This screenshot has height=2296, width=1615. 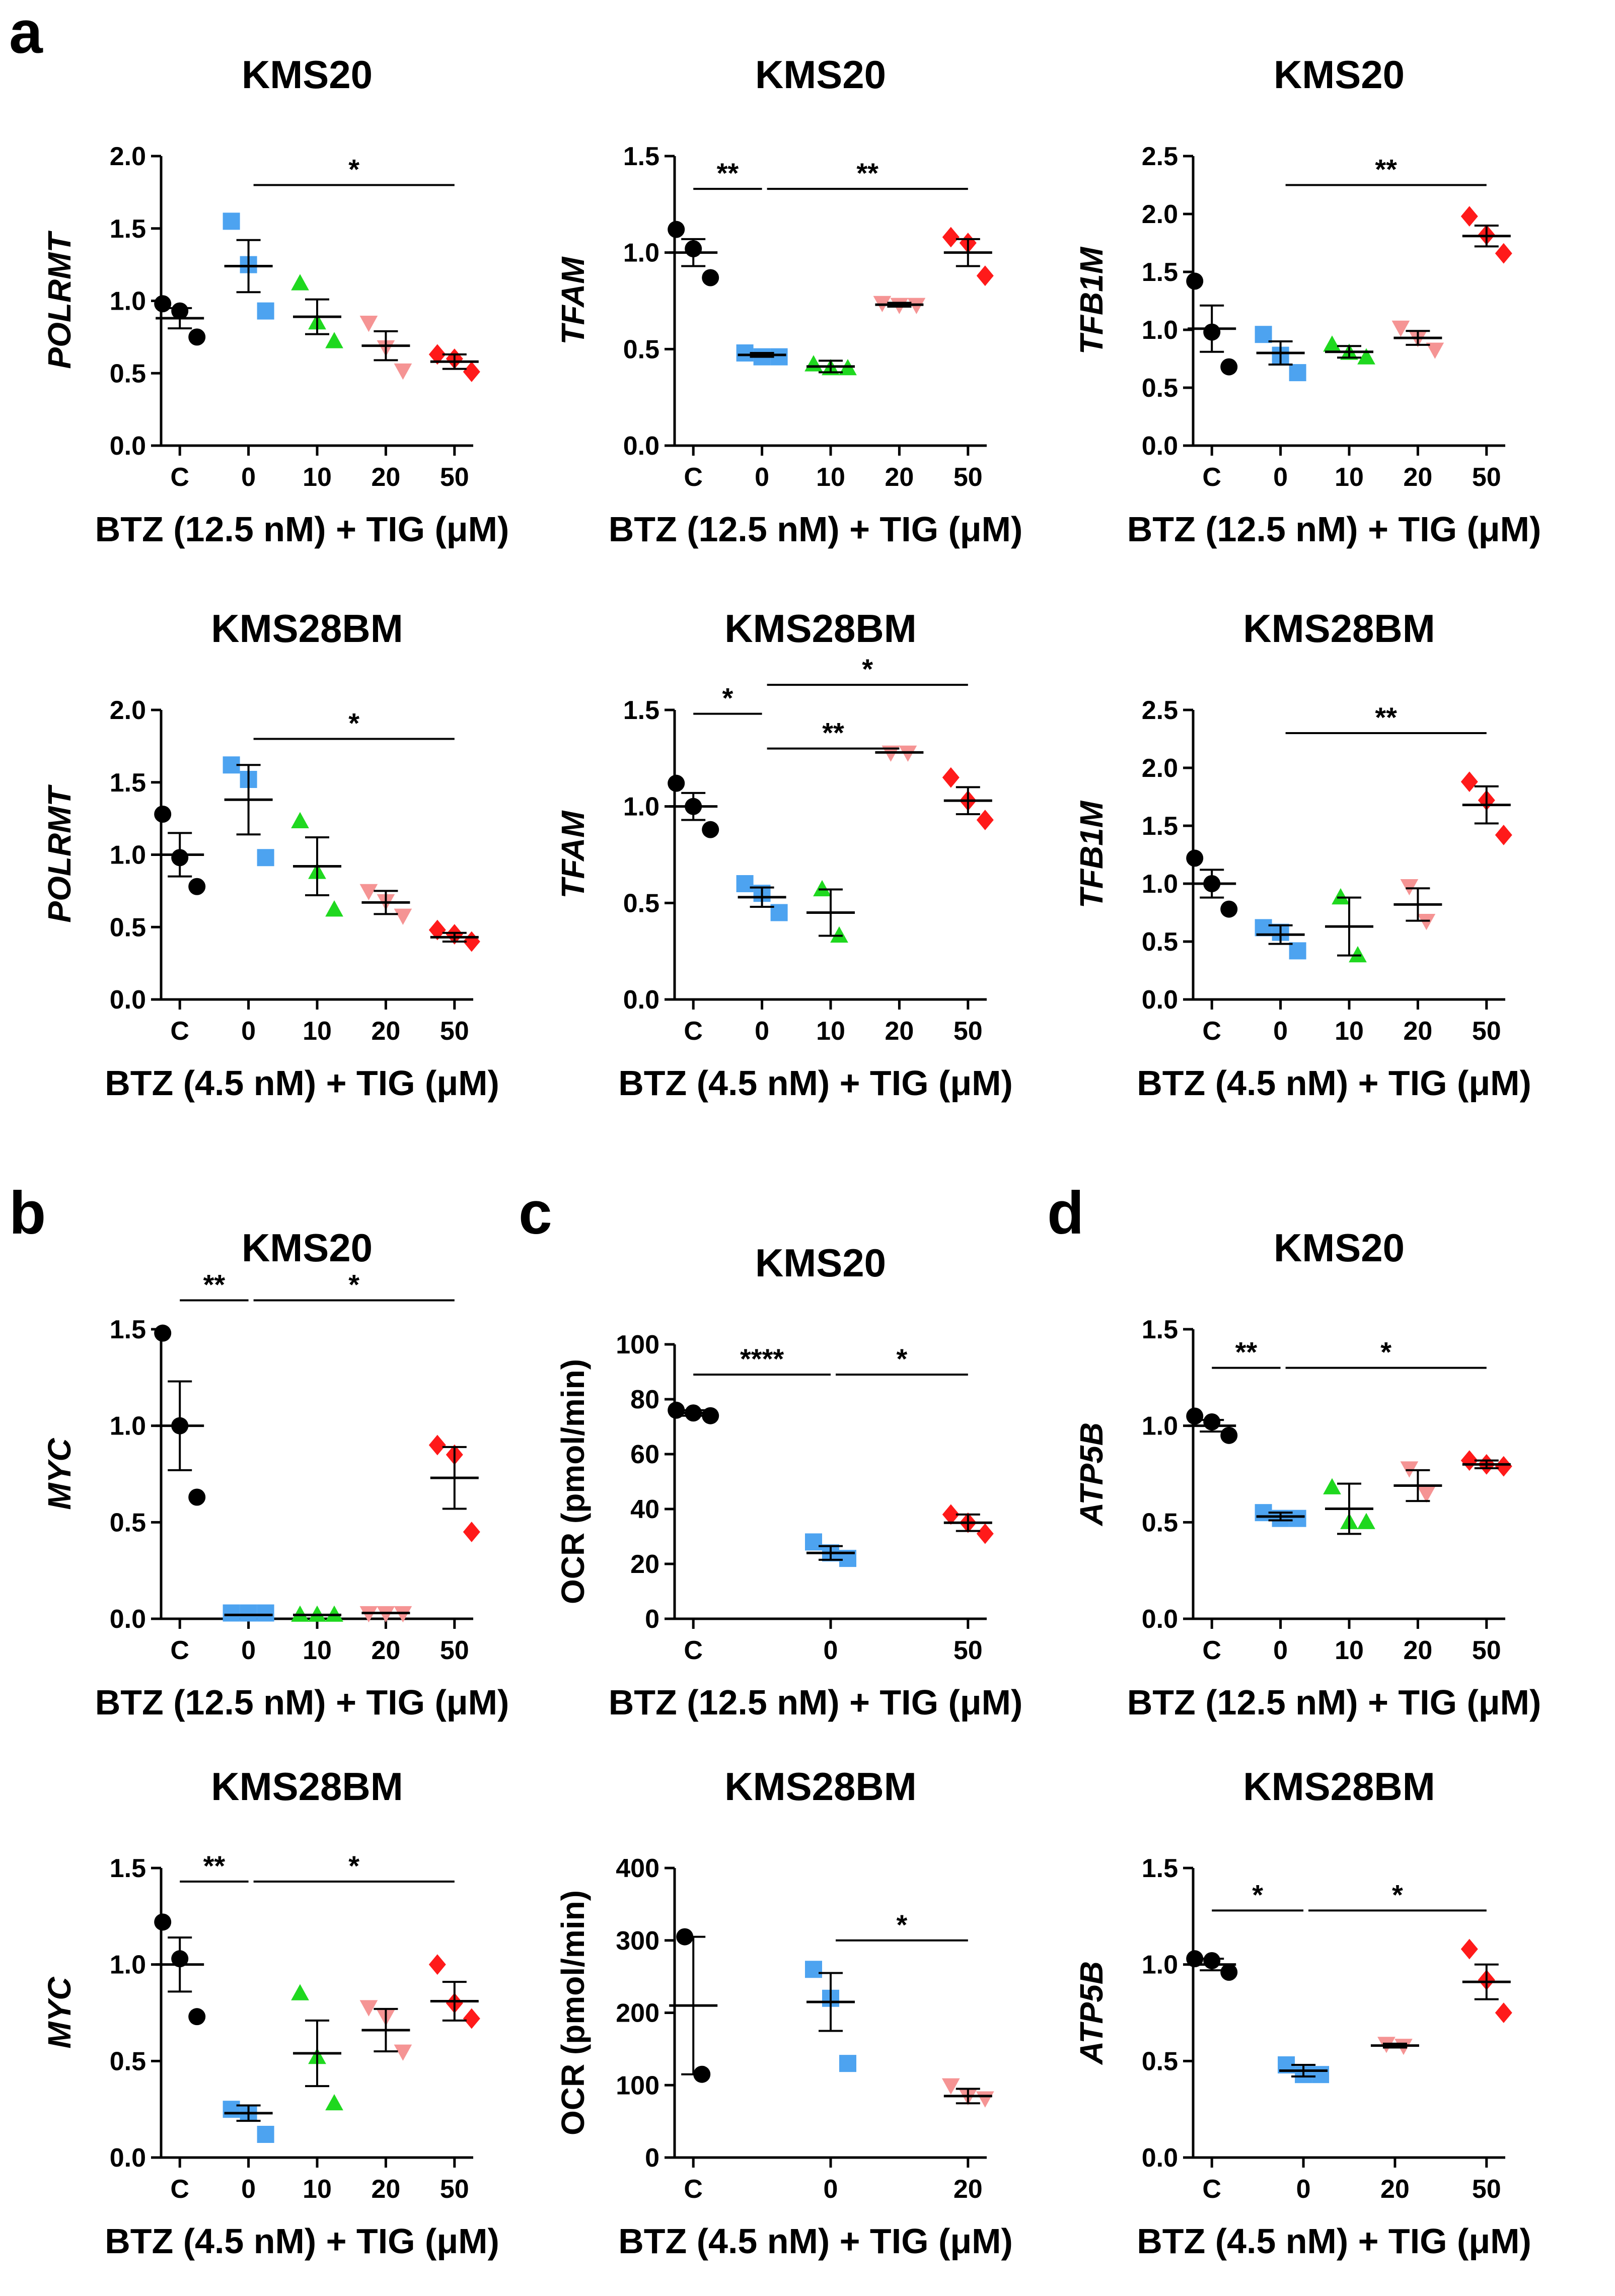 I want to click on y-tick-label: 400, so click(x=637, y=1868).